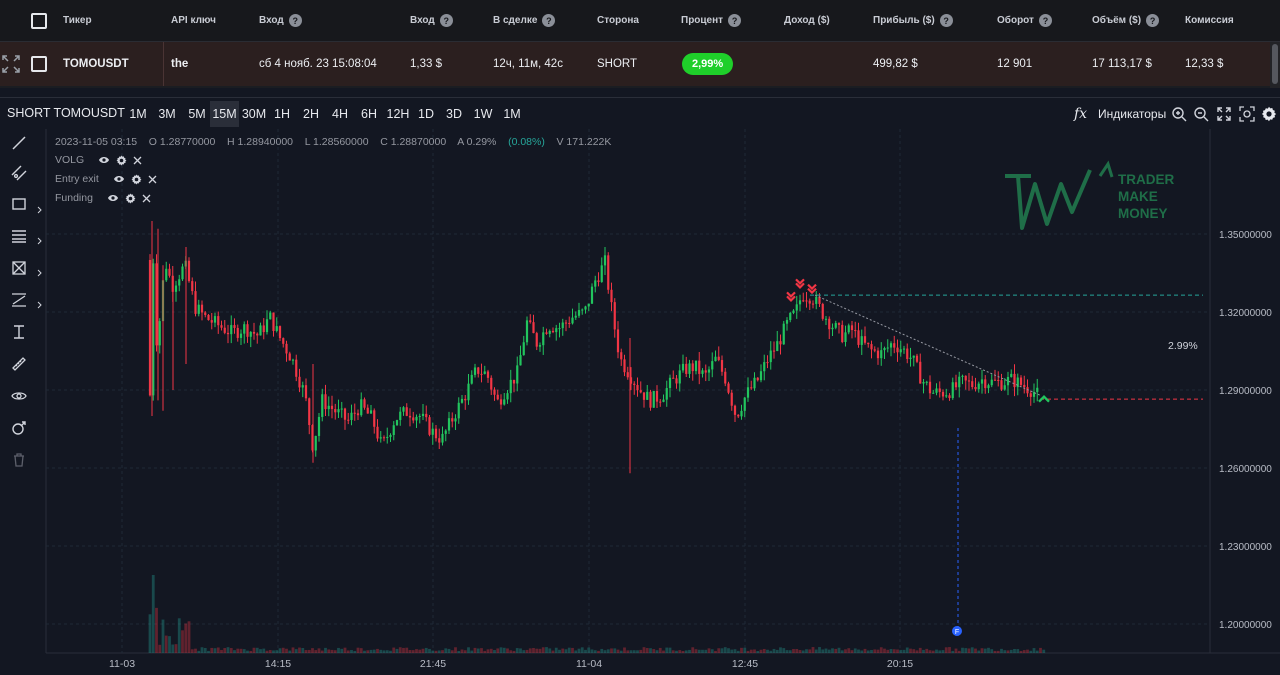 The width and height of the screenshot is (1280, 675). Describe the element at coordinates (19, 173) in the screenshot. I see `parallel-channel-icon` at that location.